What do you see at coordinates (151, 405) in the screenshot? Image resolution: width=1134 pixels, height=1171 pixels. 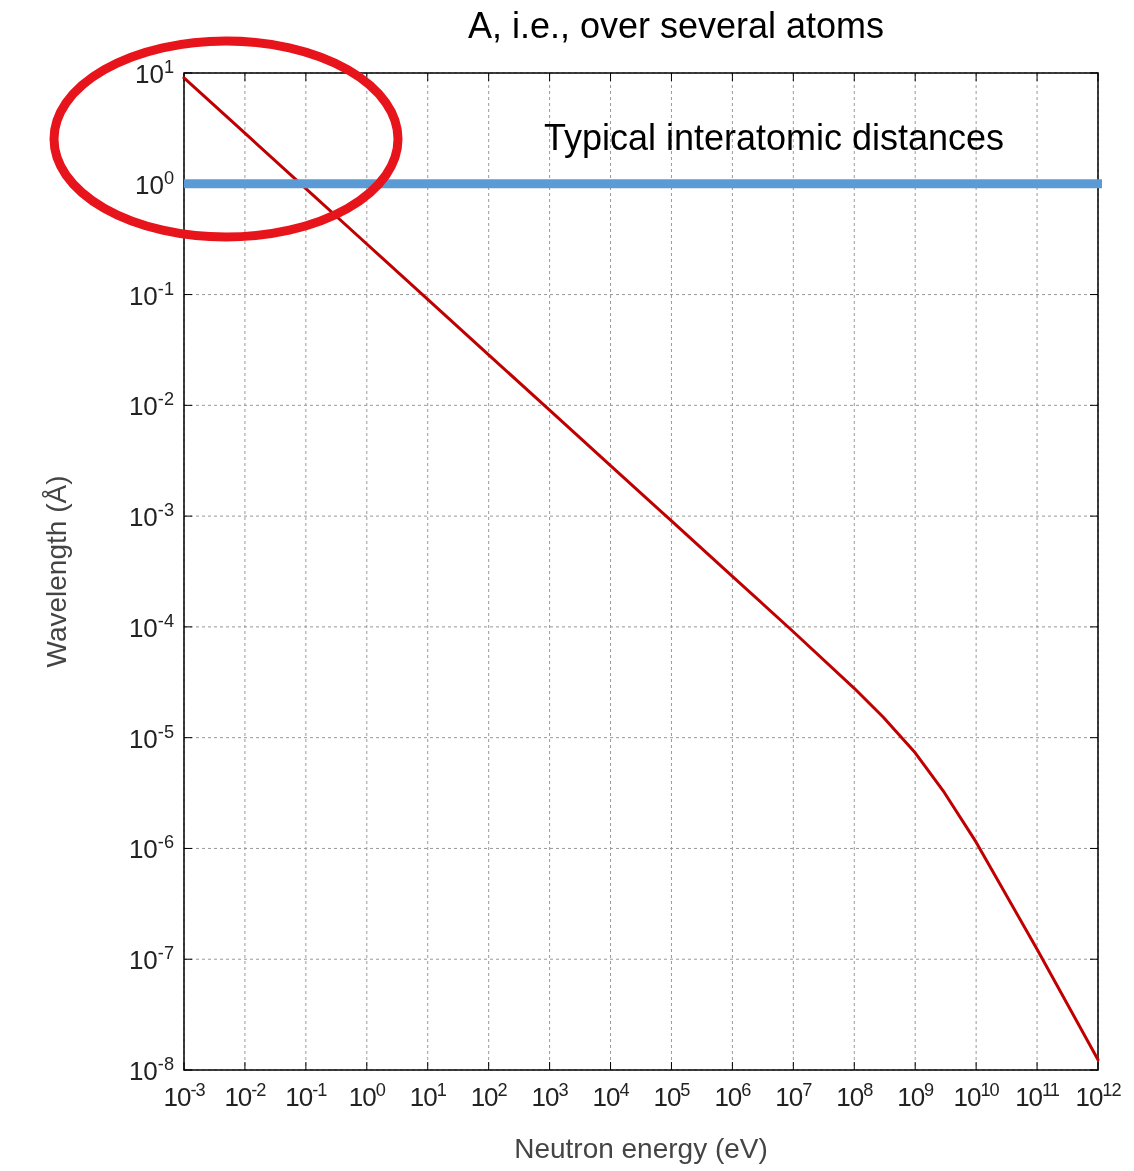 I see `y-tick-label: 10$^{-2}$` at bounding box center [151, 405].